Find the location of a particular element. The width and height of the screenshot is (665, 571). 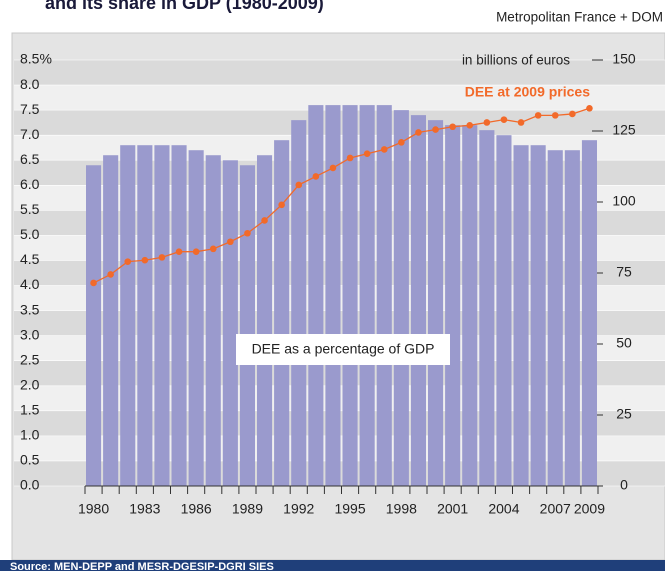

y2-tick-label: 150 is located at coordinates (624, 59).